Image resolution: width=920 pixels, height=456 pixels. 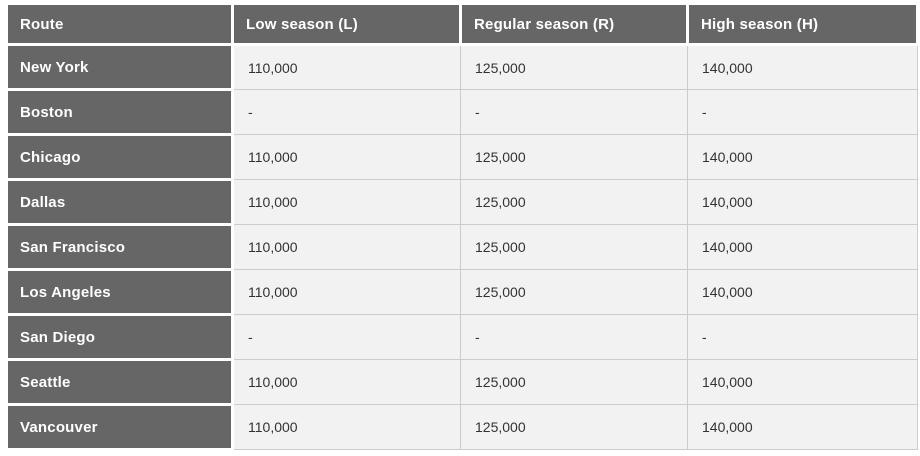 What do you see at coordinates (346, 24) in the screenshot?
I see `column-header-low-season: Low season (L)` at bounding box center [346, 24].